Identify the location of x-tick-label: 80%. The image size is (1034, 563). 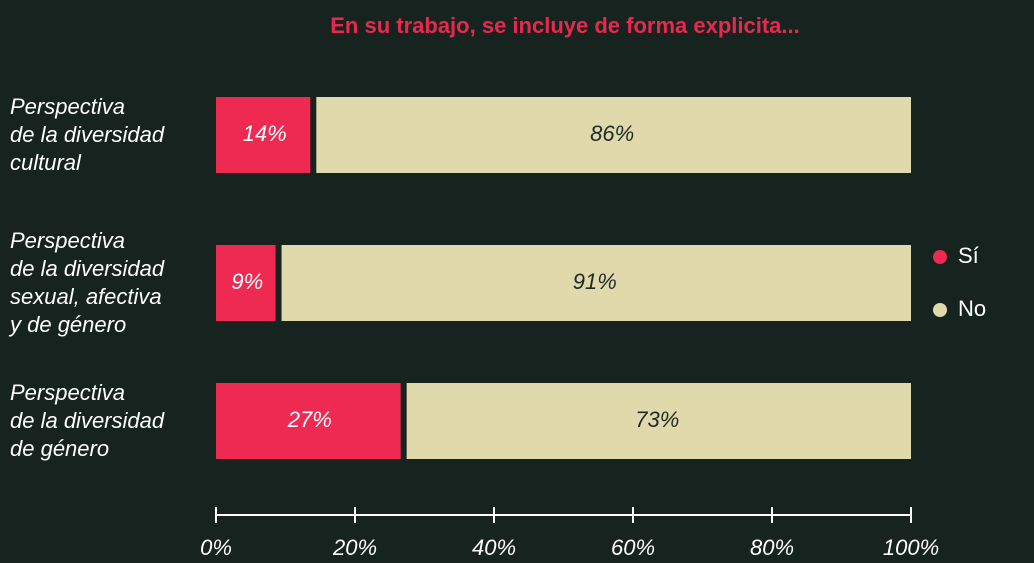
(772, 547).